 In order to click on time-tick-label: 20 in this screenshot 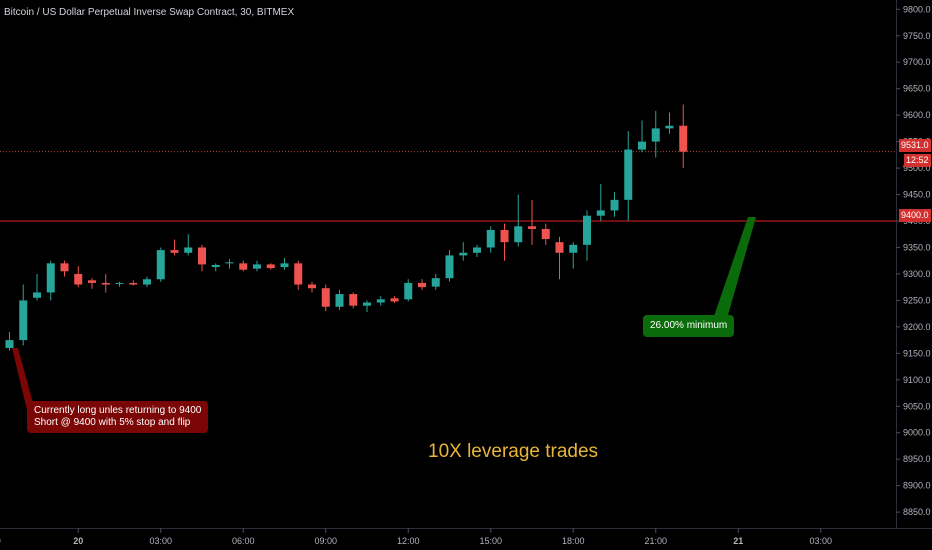, I will do `click(78, 541)`.